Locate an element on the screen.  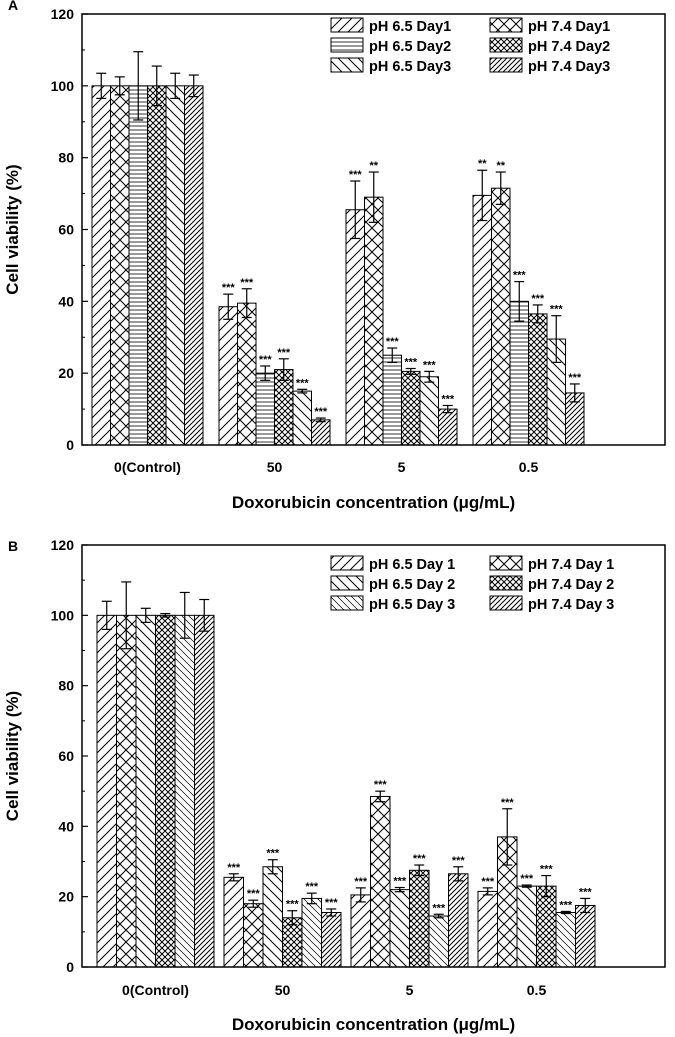
legend-label: pH 7.4 Day 3 is located at coordinates (571, 605).